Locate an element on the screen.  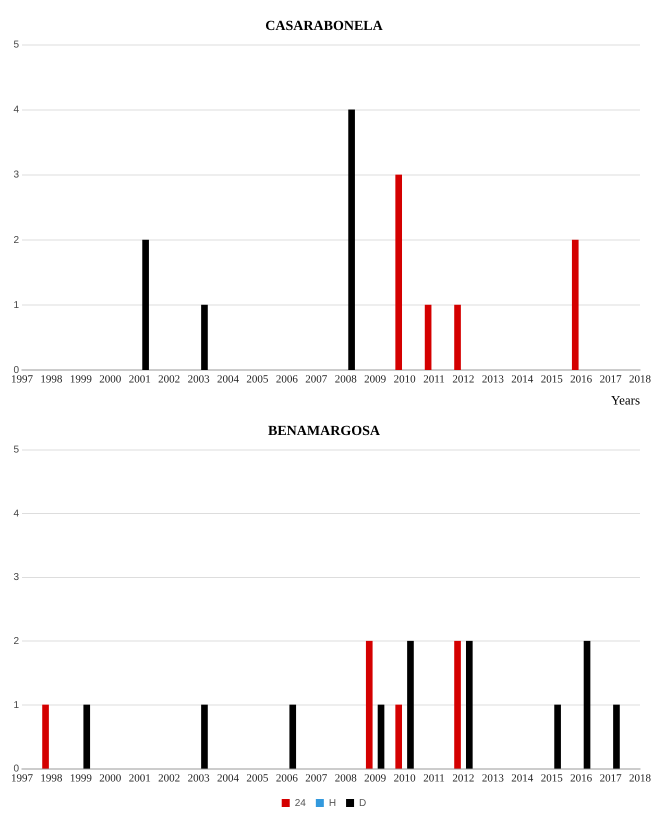
legend-label: D is located at coordinates (362, 803).